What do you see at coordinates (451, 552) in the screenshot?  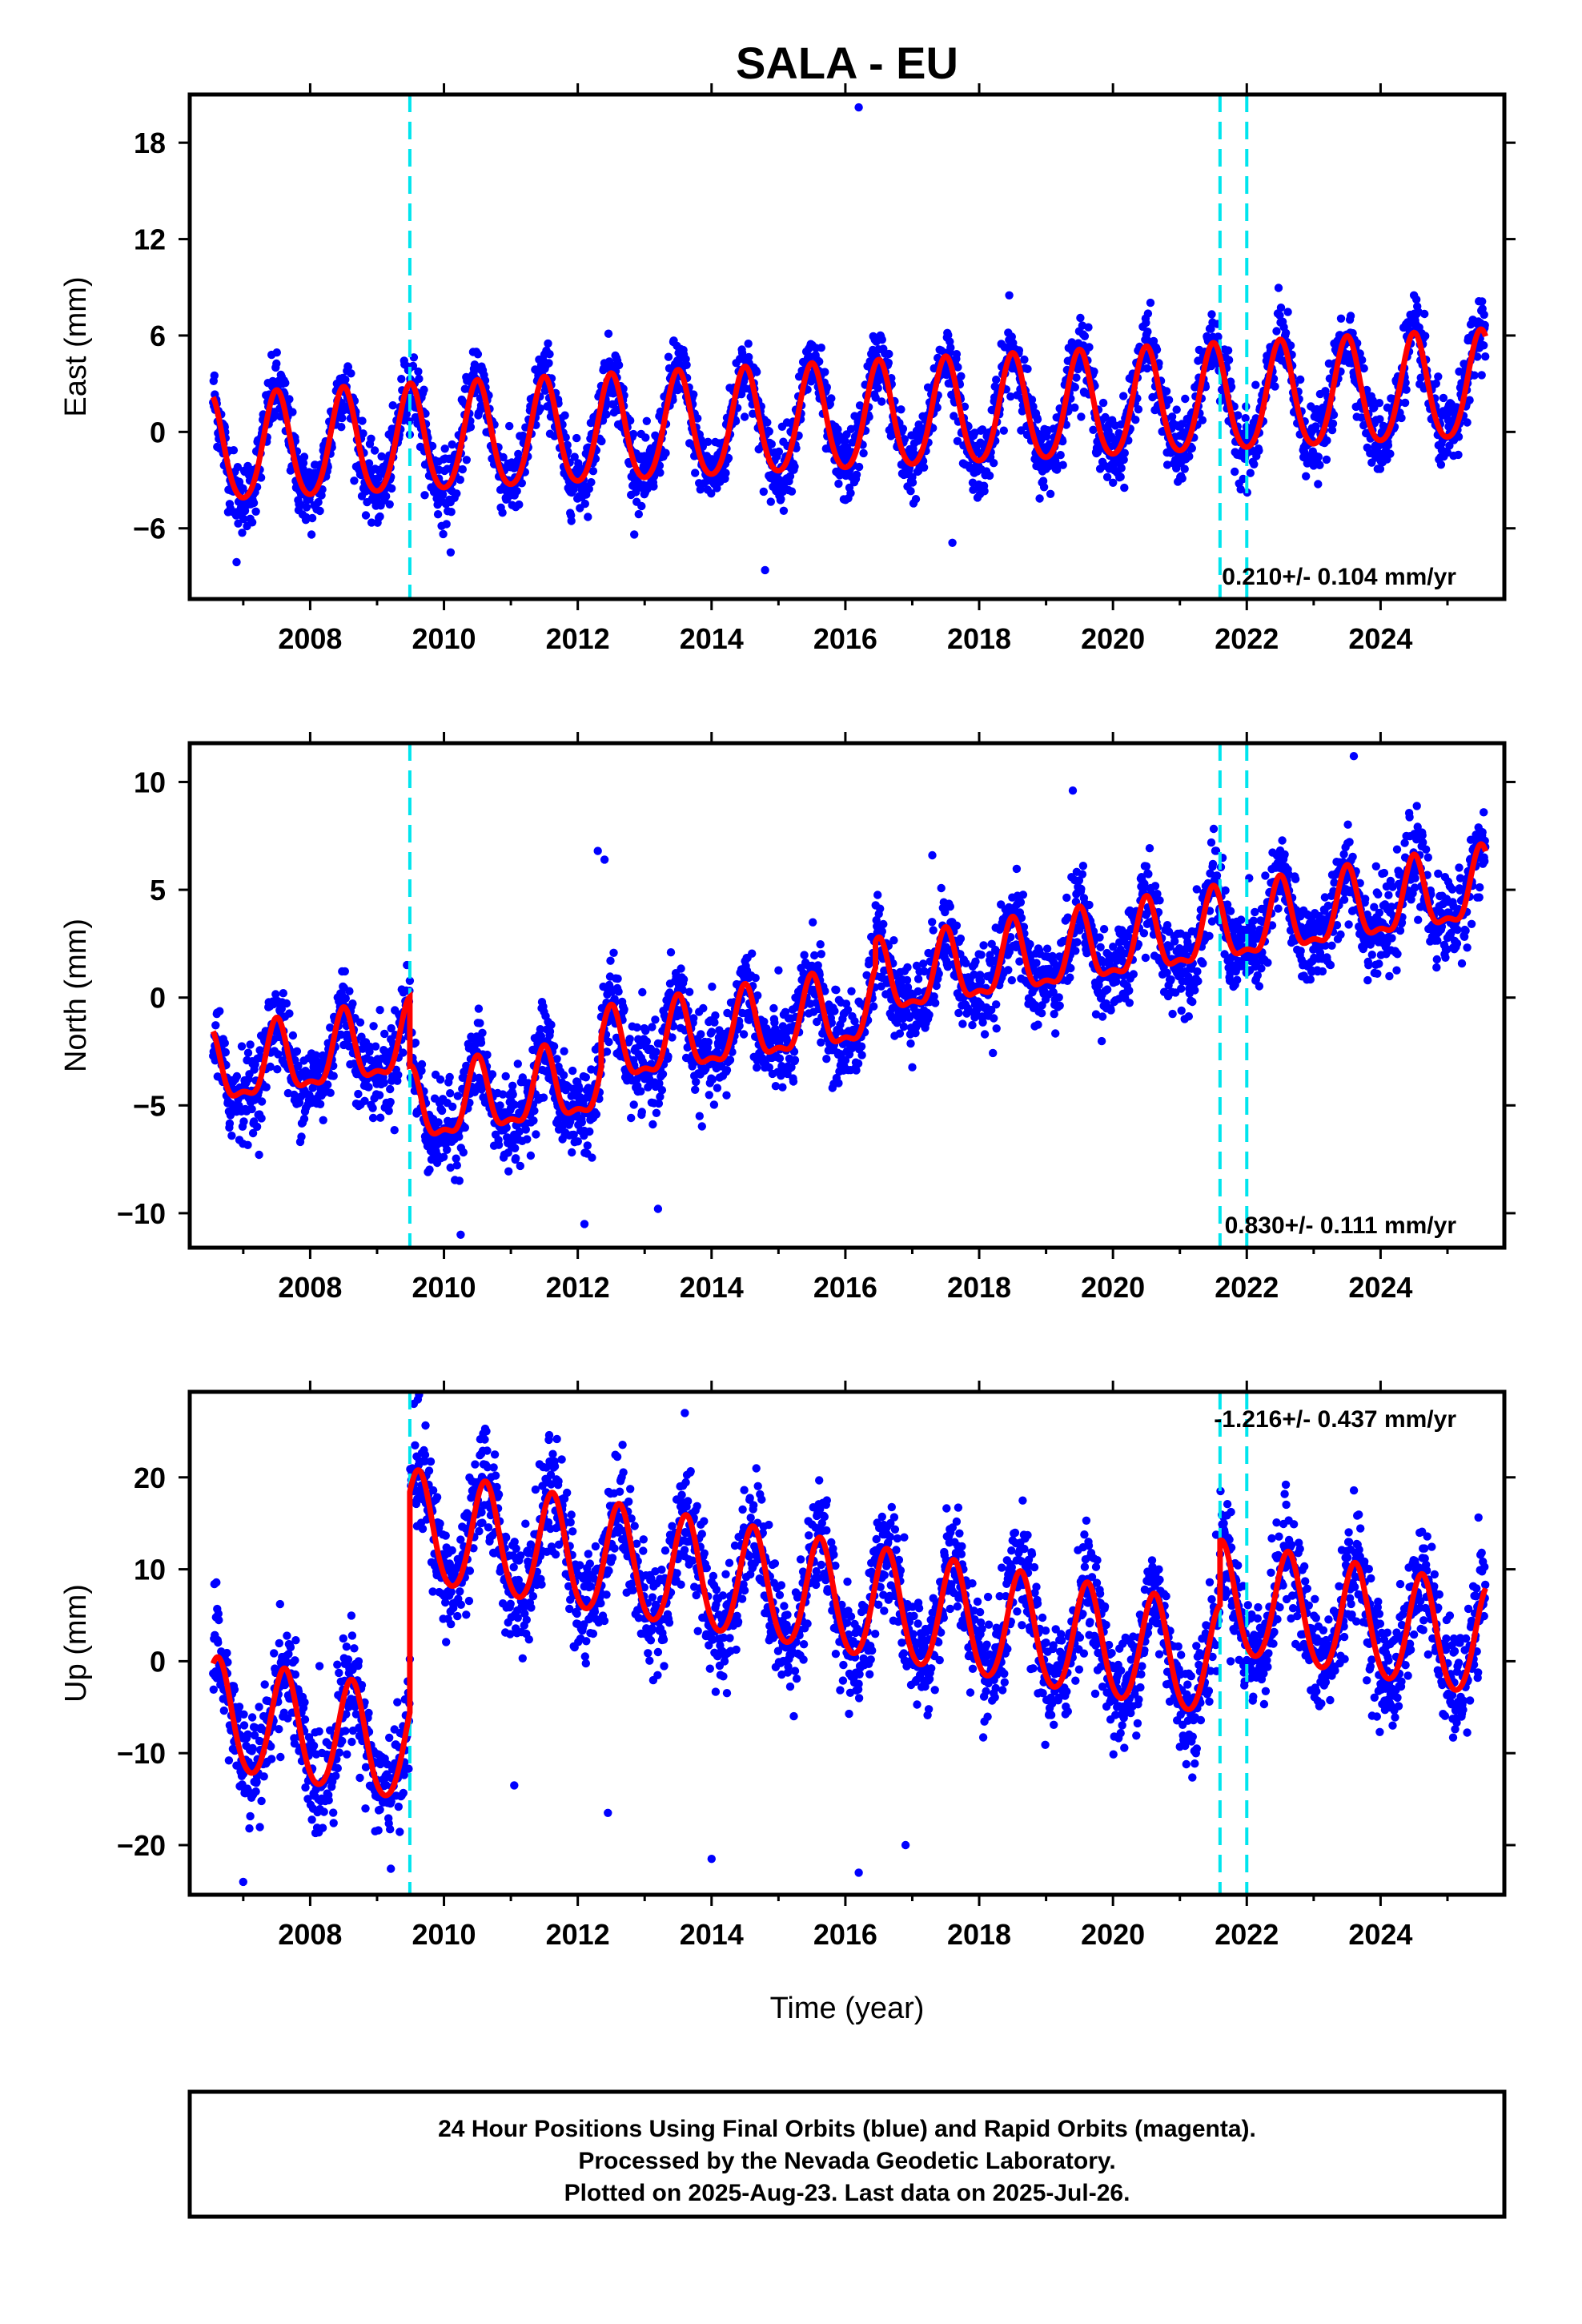 I see `east-outlier-point` at bounding box center [451, 552].